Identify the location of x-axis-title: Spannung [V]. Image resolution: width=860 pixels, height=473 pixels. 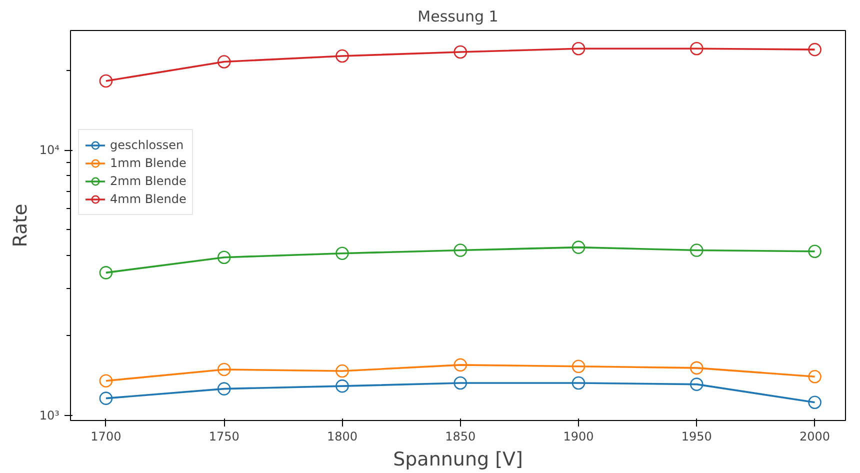
(458, 459).